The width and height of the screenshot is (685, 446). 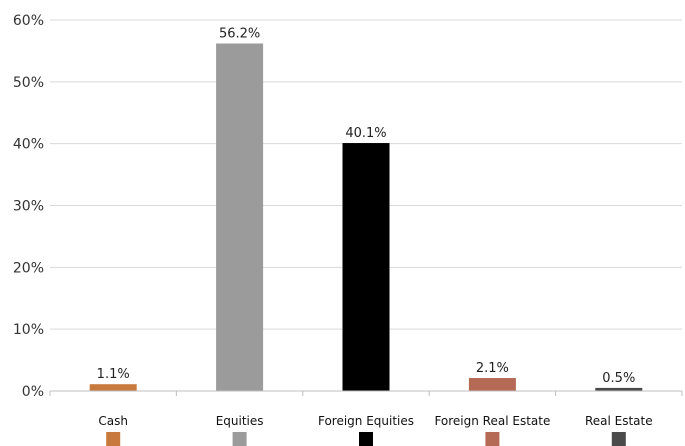 I want to click on data-label: 2.1%, so click(x=492, y=368).